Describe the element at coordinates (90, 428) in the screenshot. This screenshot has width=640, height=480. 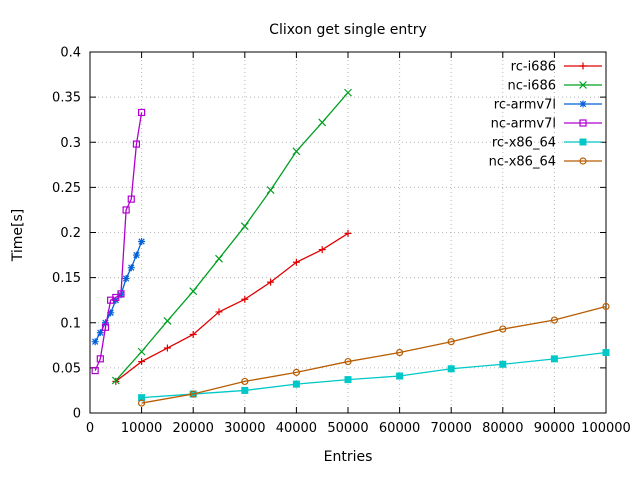
I see `x-tick-label: 0` at that location.